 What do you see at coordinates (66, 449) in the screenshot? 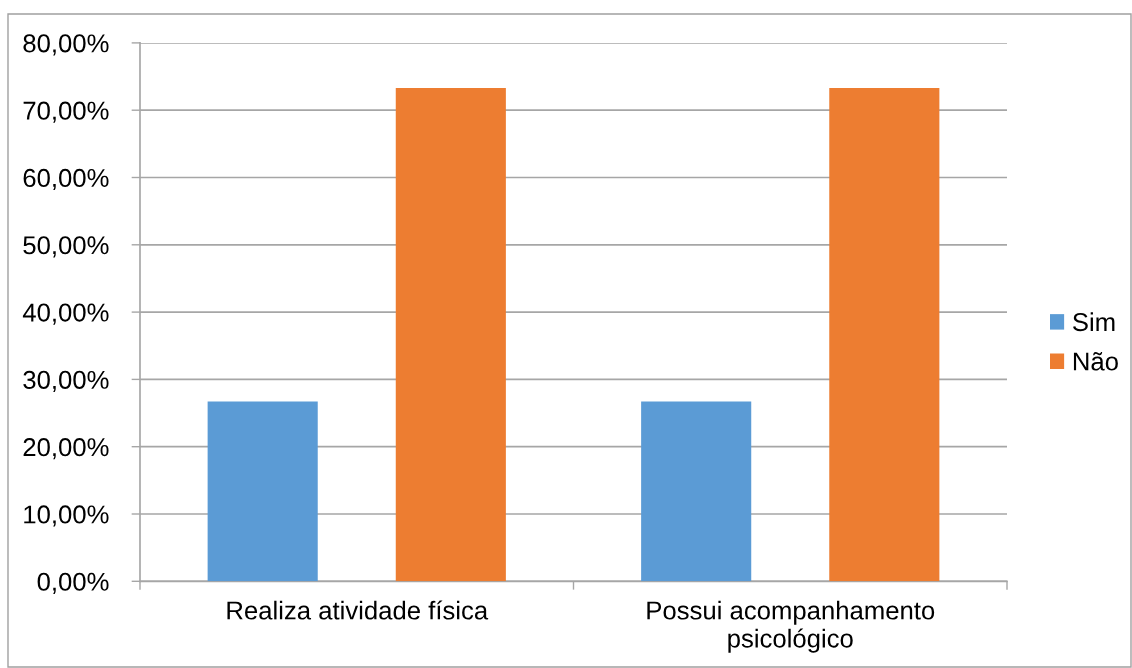
I see `y-tick-label: 20,00%` at bounding box center [66, 449].